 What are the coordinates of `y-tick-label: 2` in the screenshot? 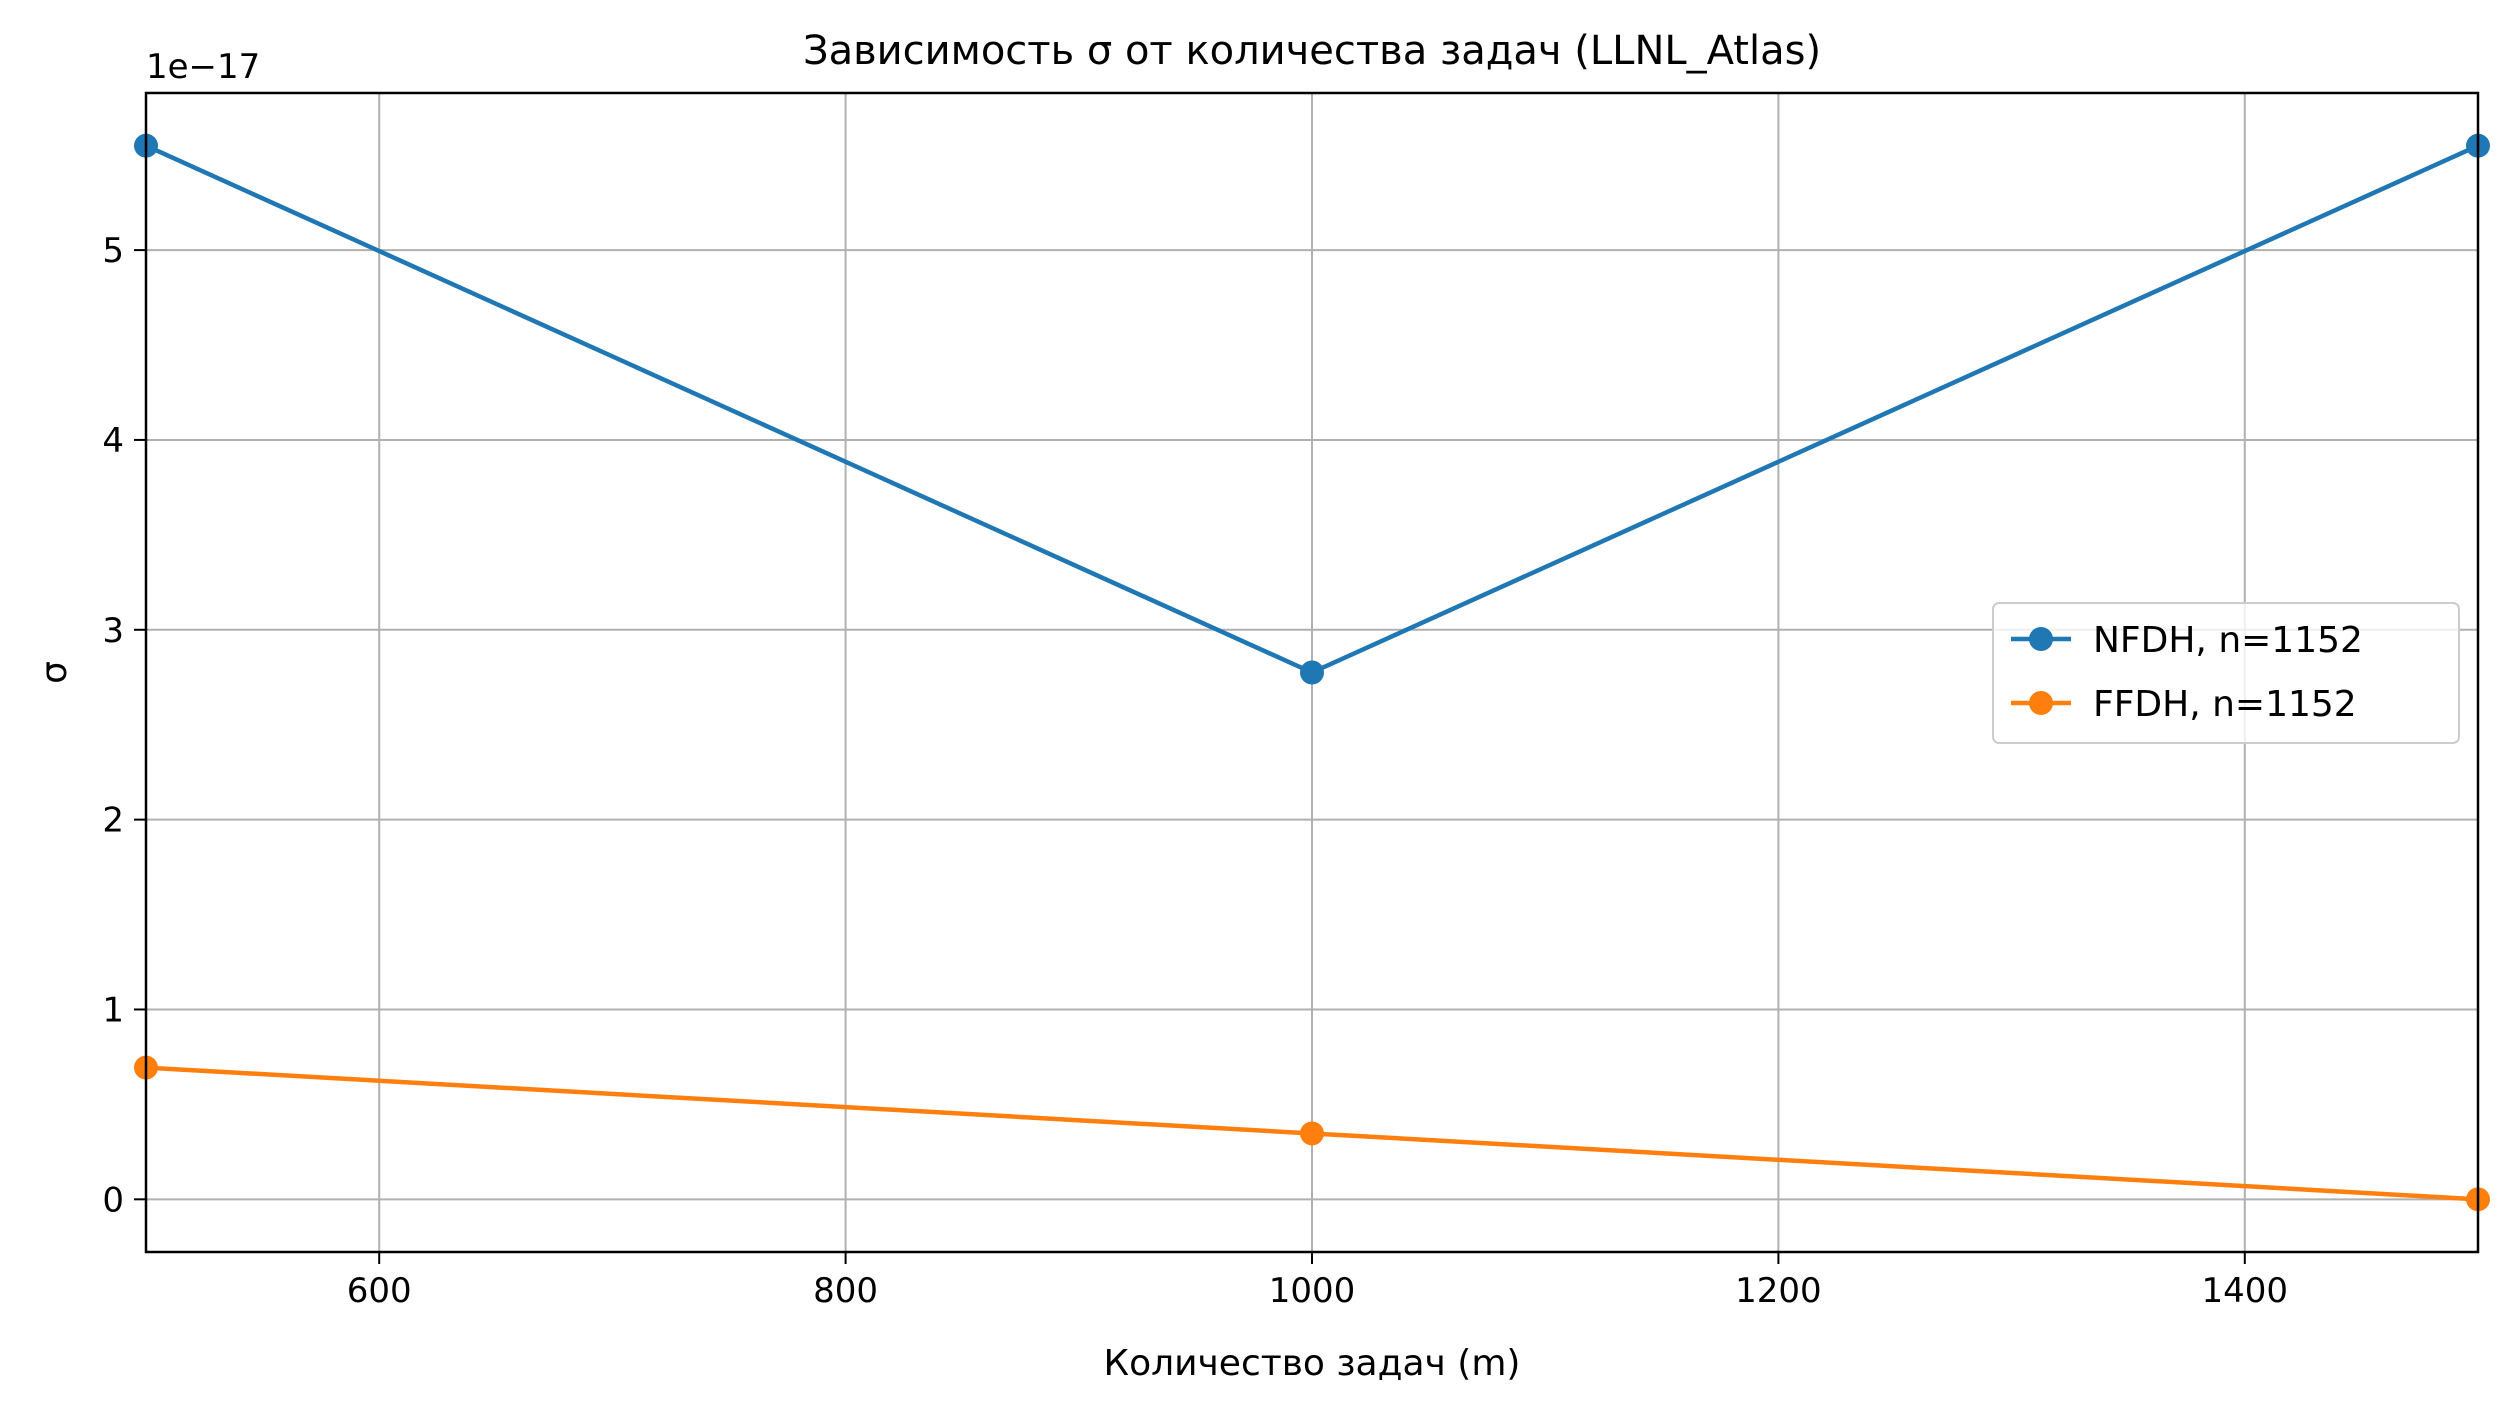 It's located at (113, 821).